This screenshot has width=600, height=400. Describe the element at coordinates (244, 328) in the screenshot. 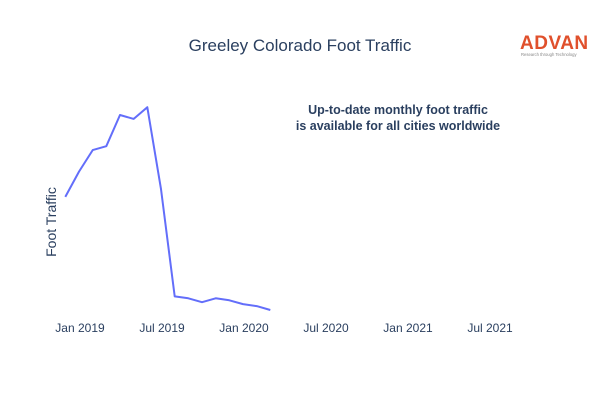

I see `x-tick-label: Jan 2020` at that location.